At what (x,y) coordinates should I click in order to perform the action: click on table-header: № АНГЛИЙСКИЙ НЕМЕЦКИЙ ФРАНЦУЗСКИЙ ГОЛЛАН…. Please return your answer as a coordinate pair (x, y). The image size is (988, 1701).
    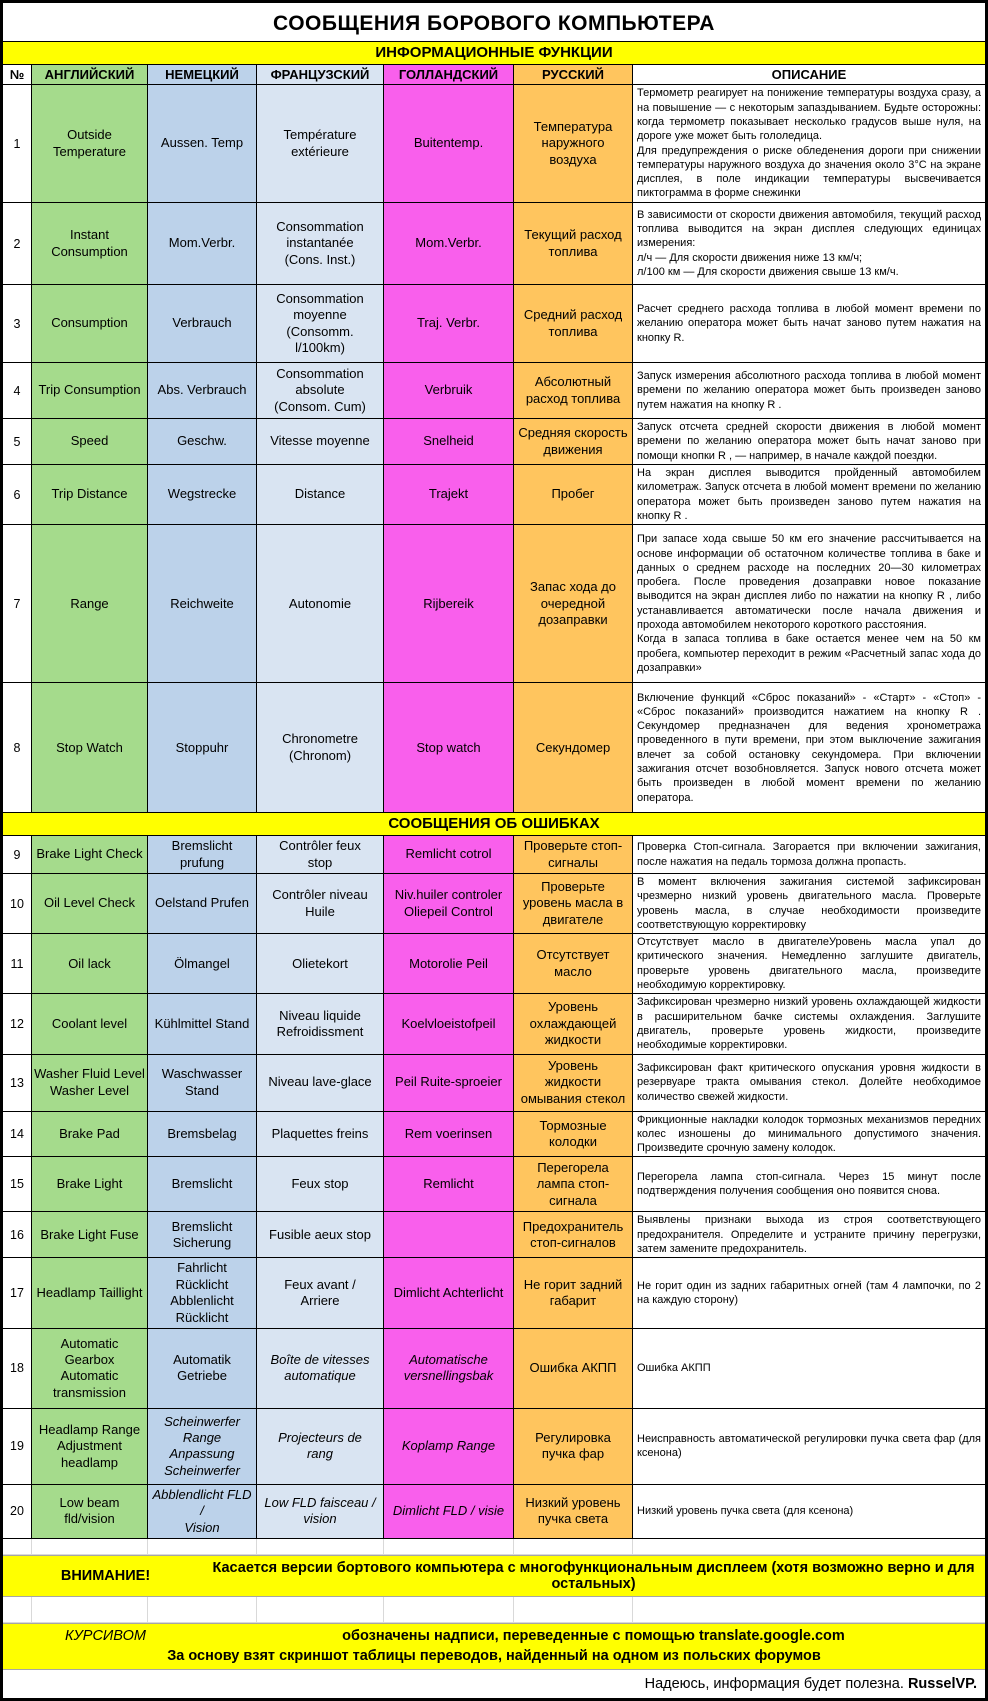
    Looking at the image, I should click on (494, 75).